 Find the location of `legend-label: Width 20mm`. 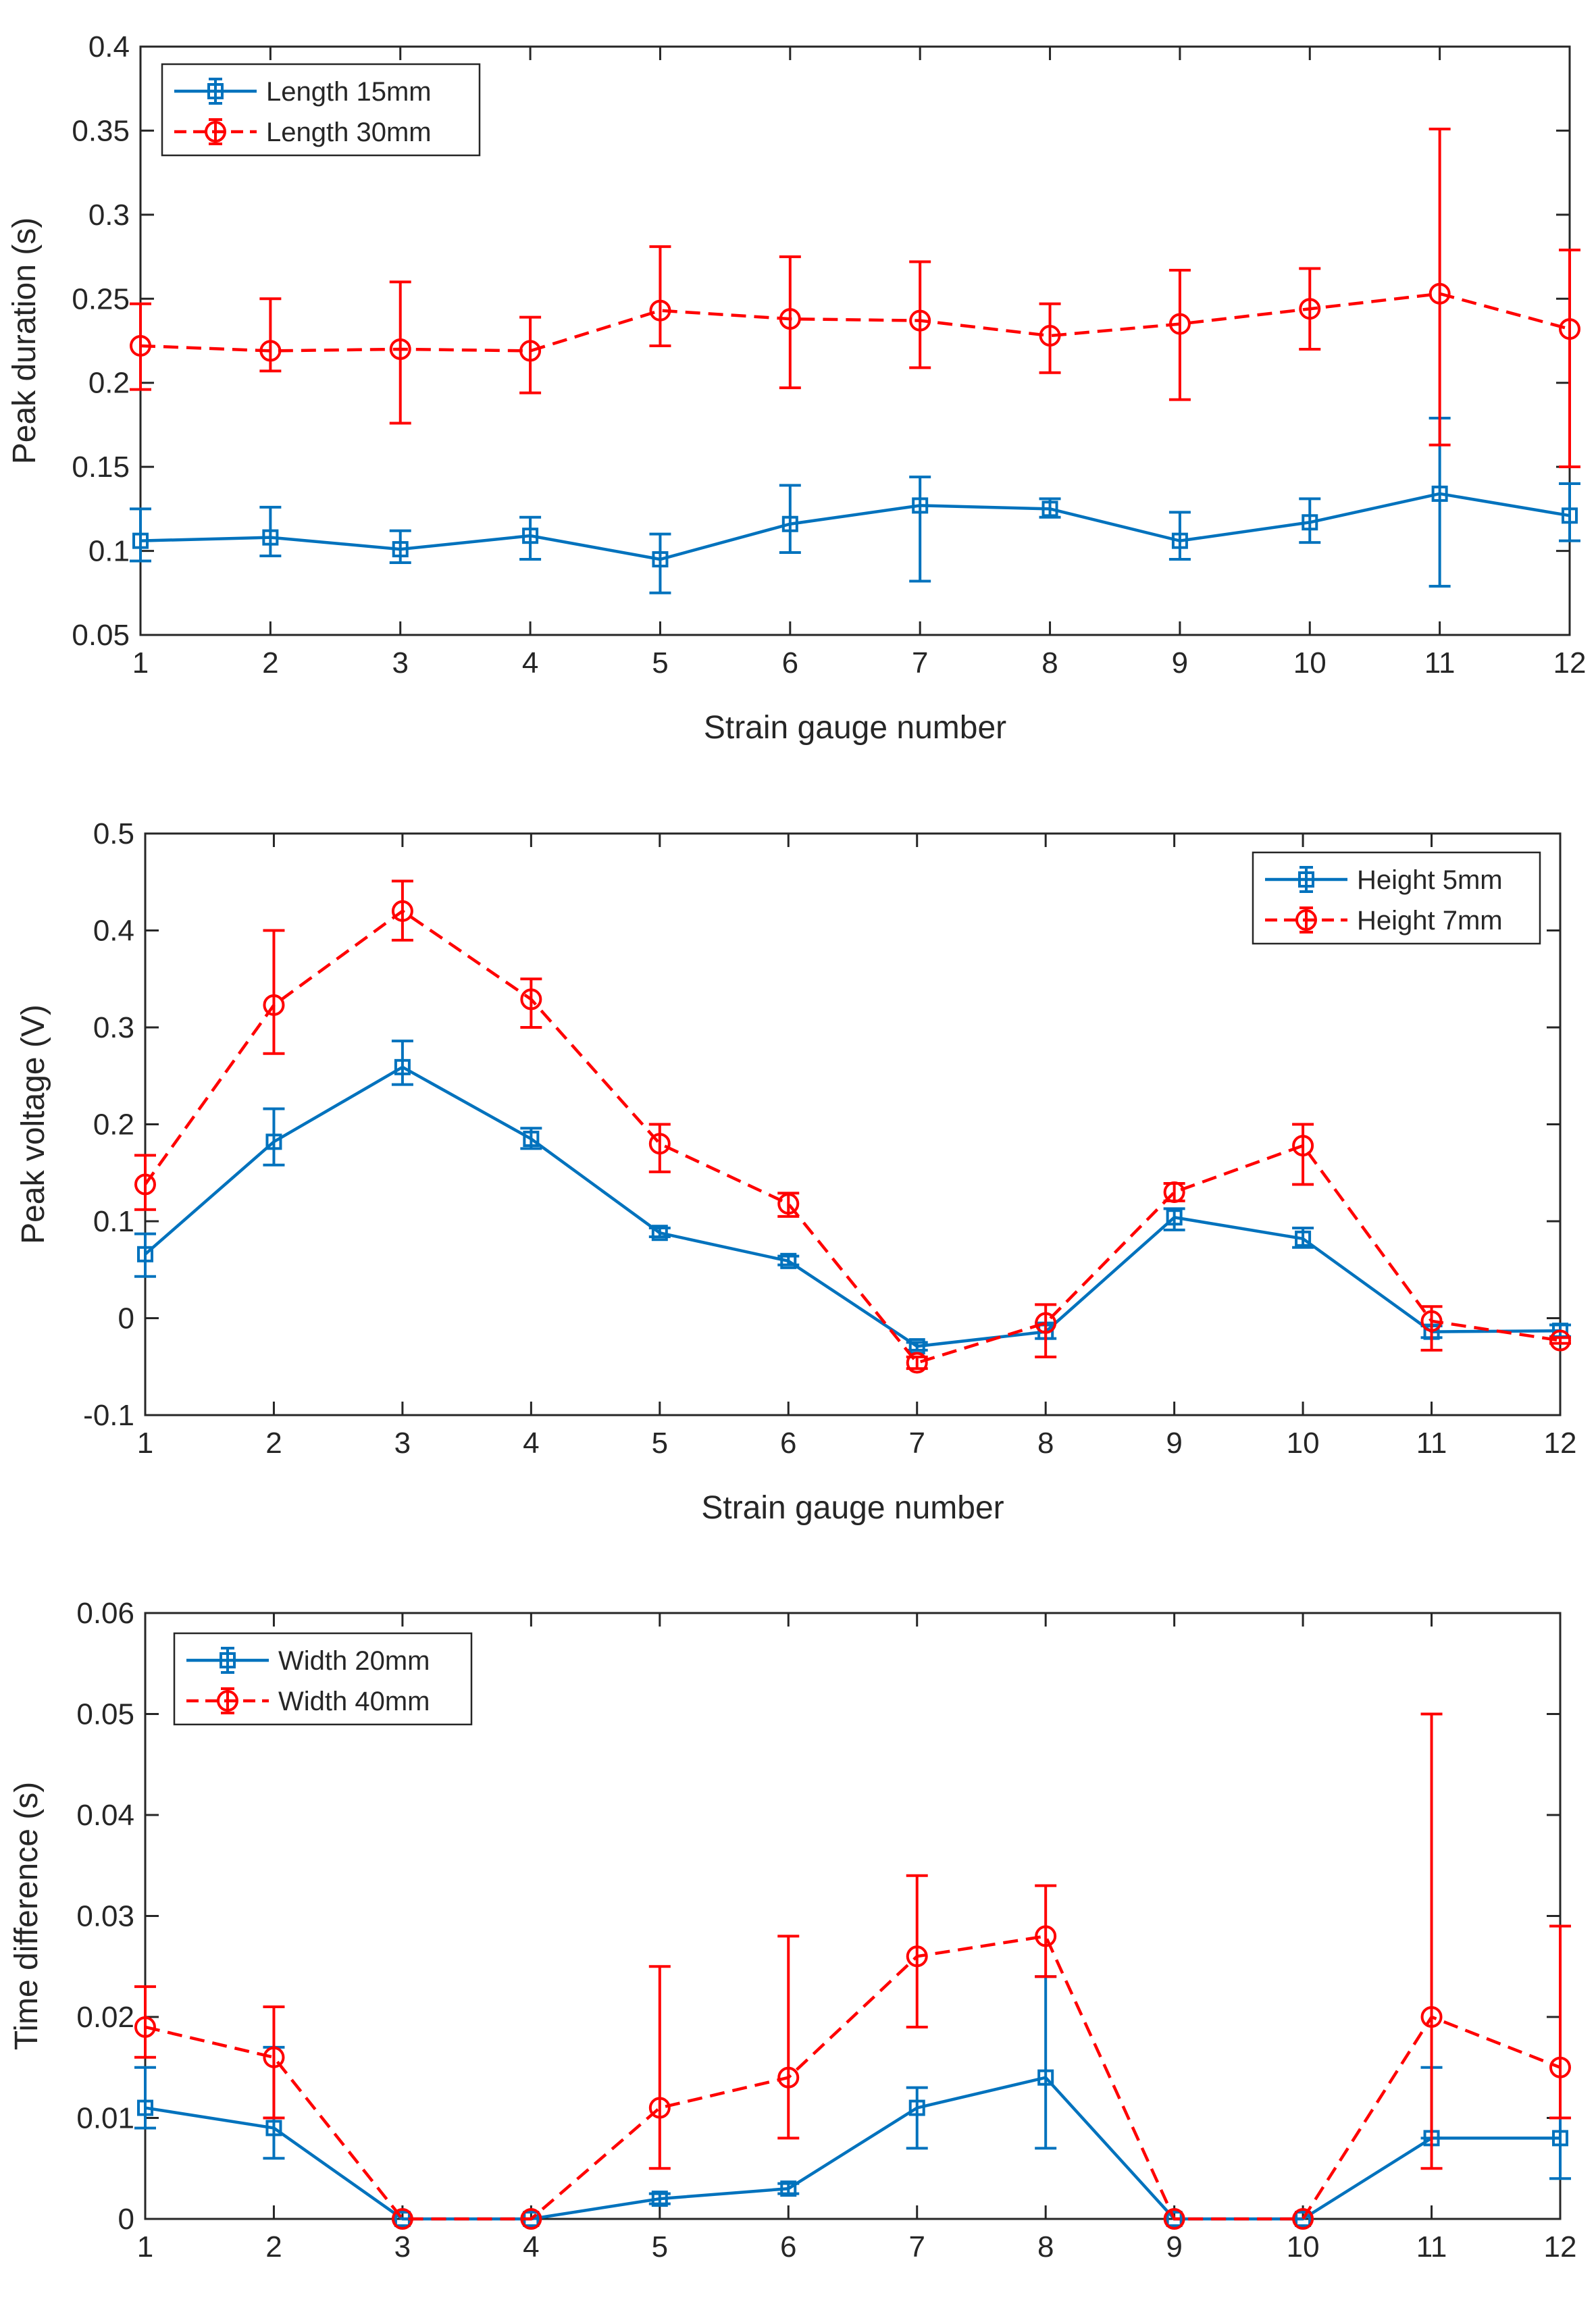

legend-label: Width 20mm is located at coordinates (354, 1661).